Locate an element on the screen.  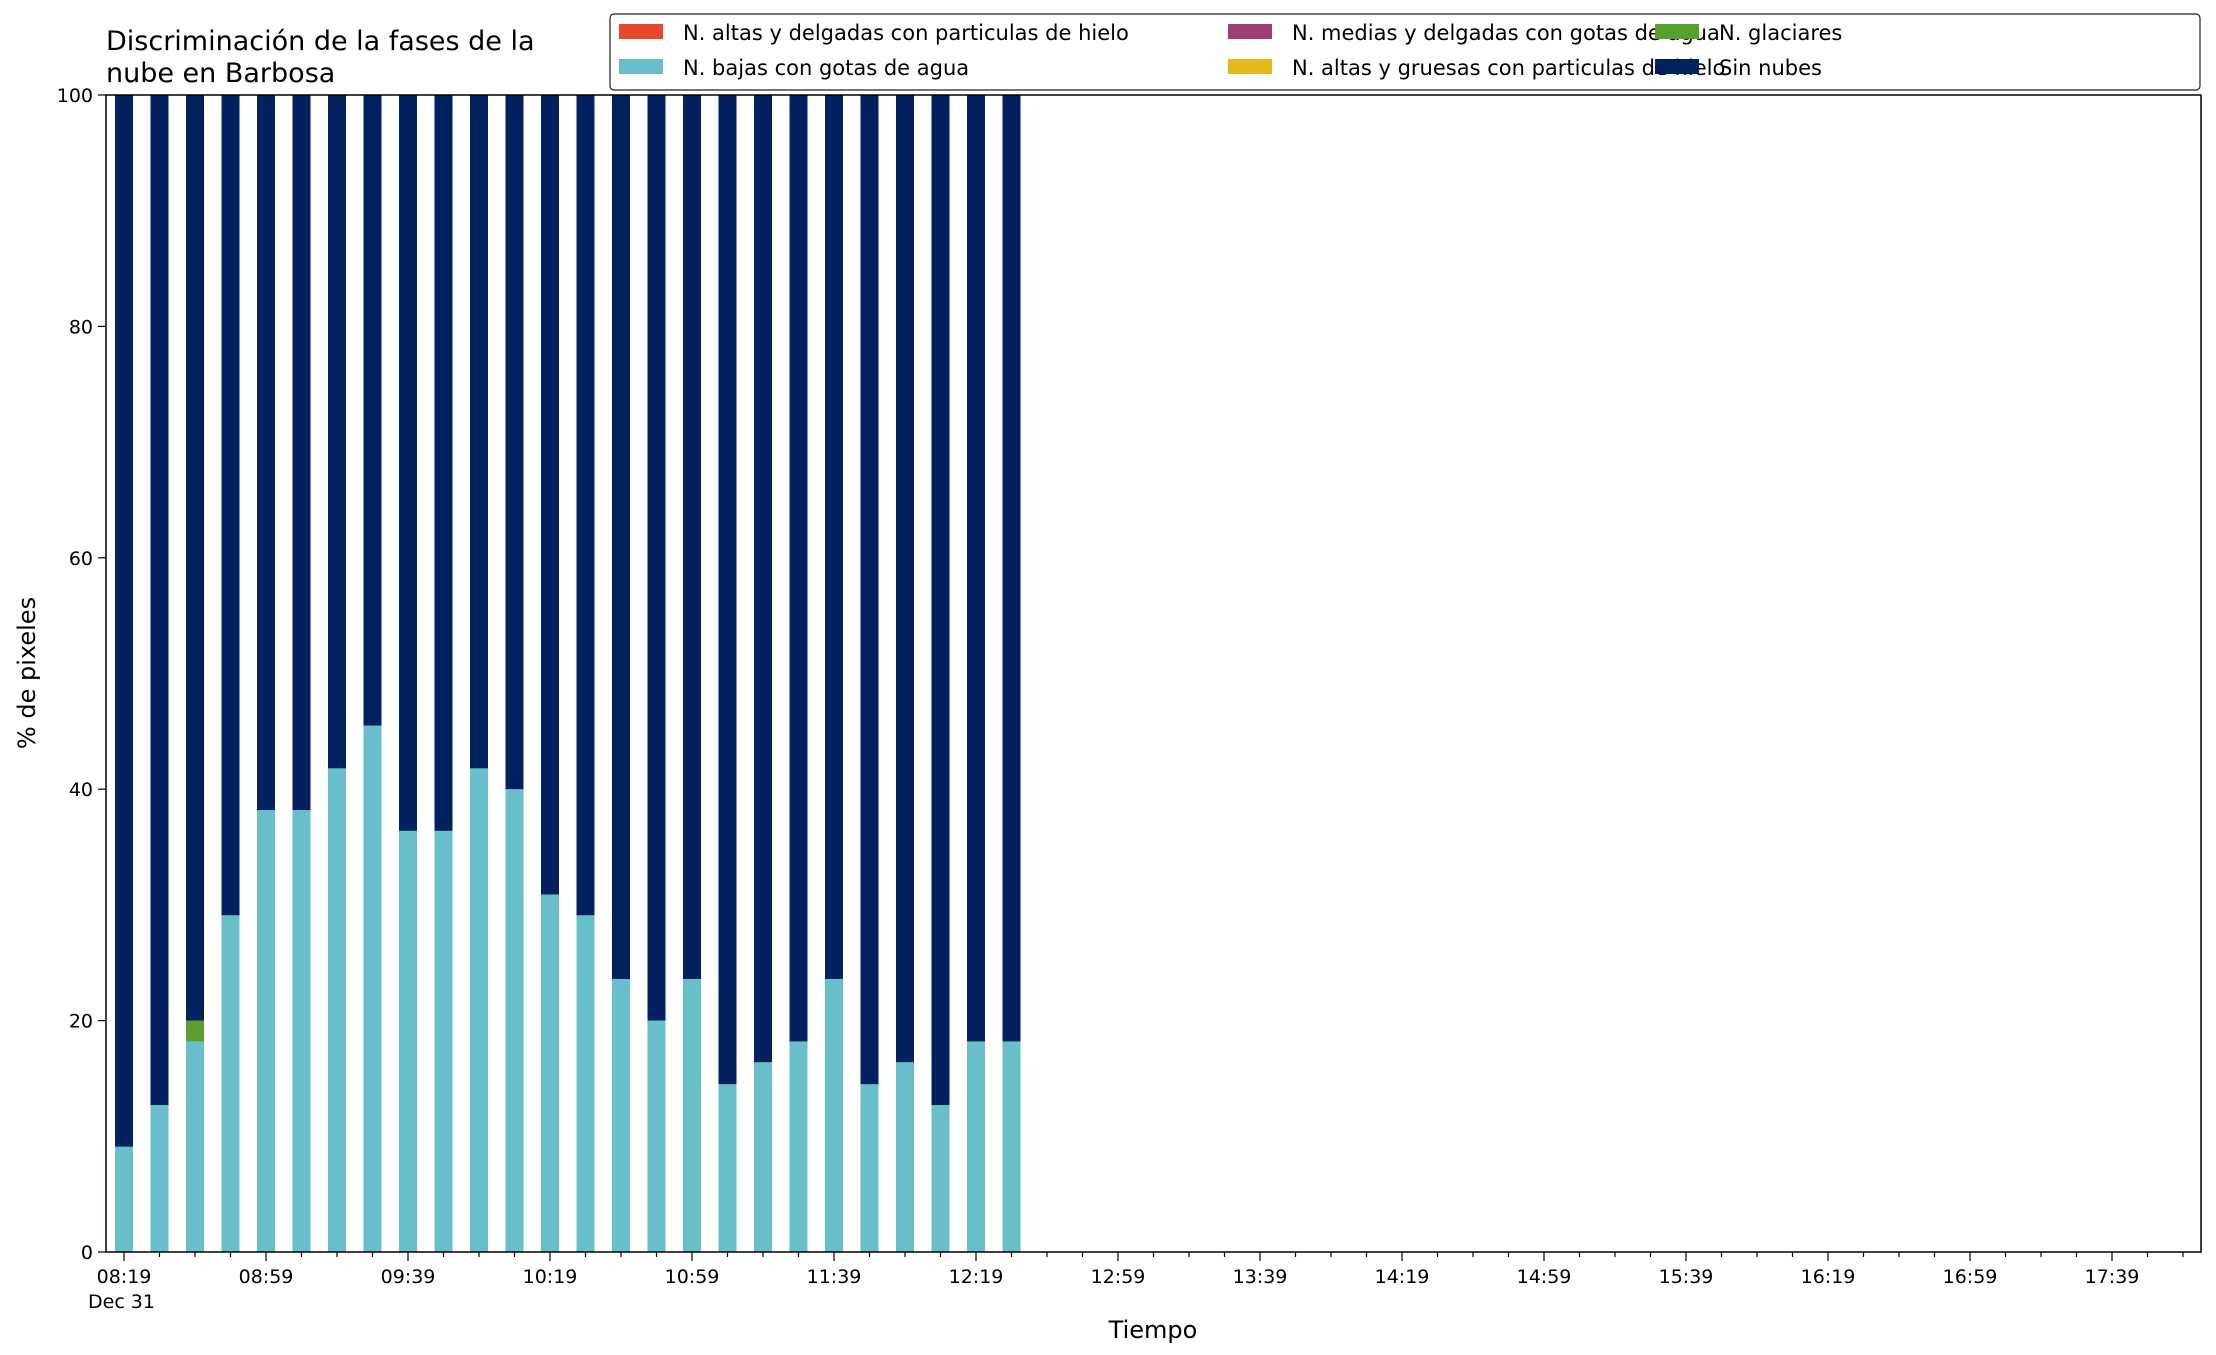
chart-title-line-2: nube en Barbosa is located at coordinates (220, 73).